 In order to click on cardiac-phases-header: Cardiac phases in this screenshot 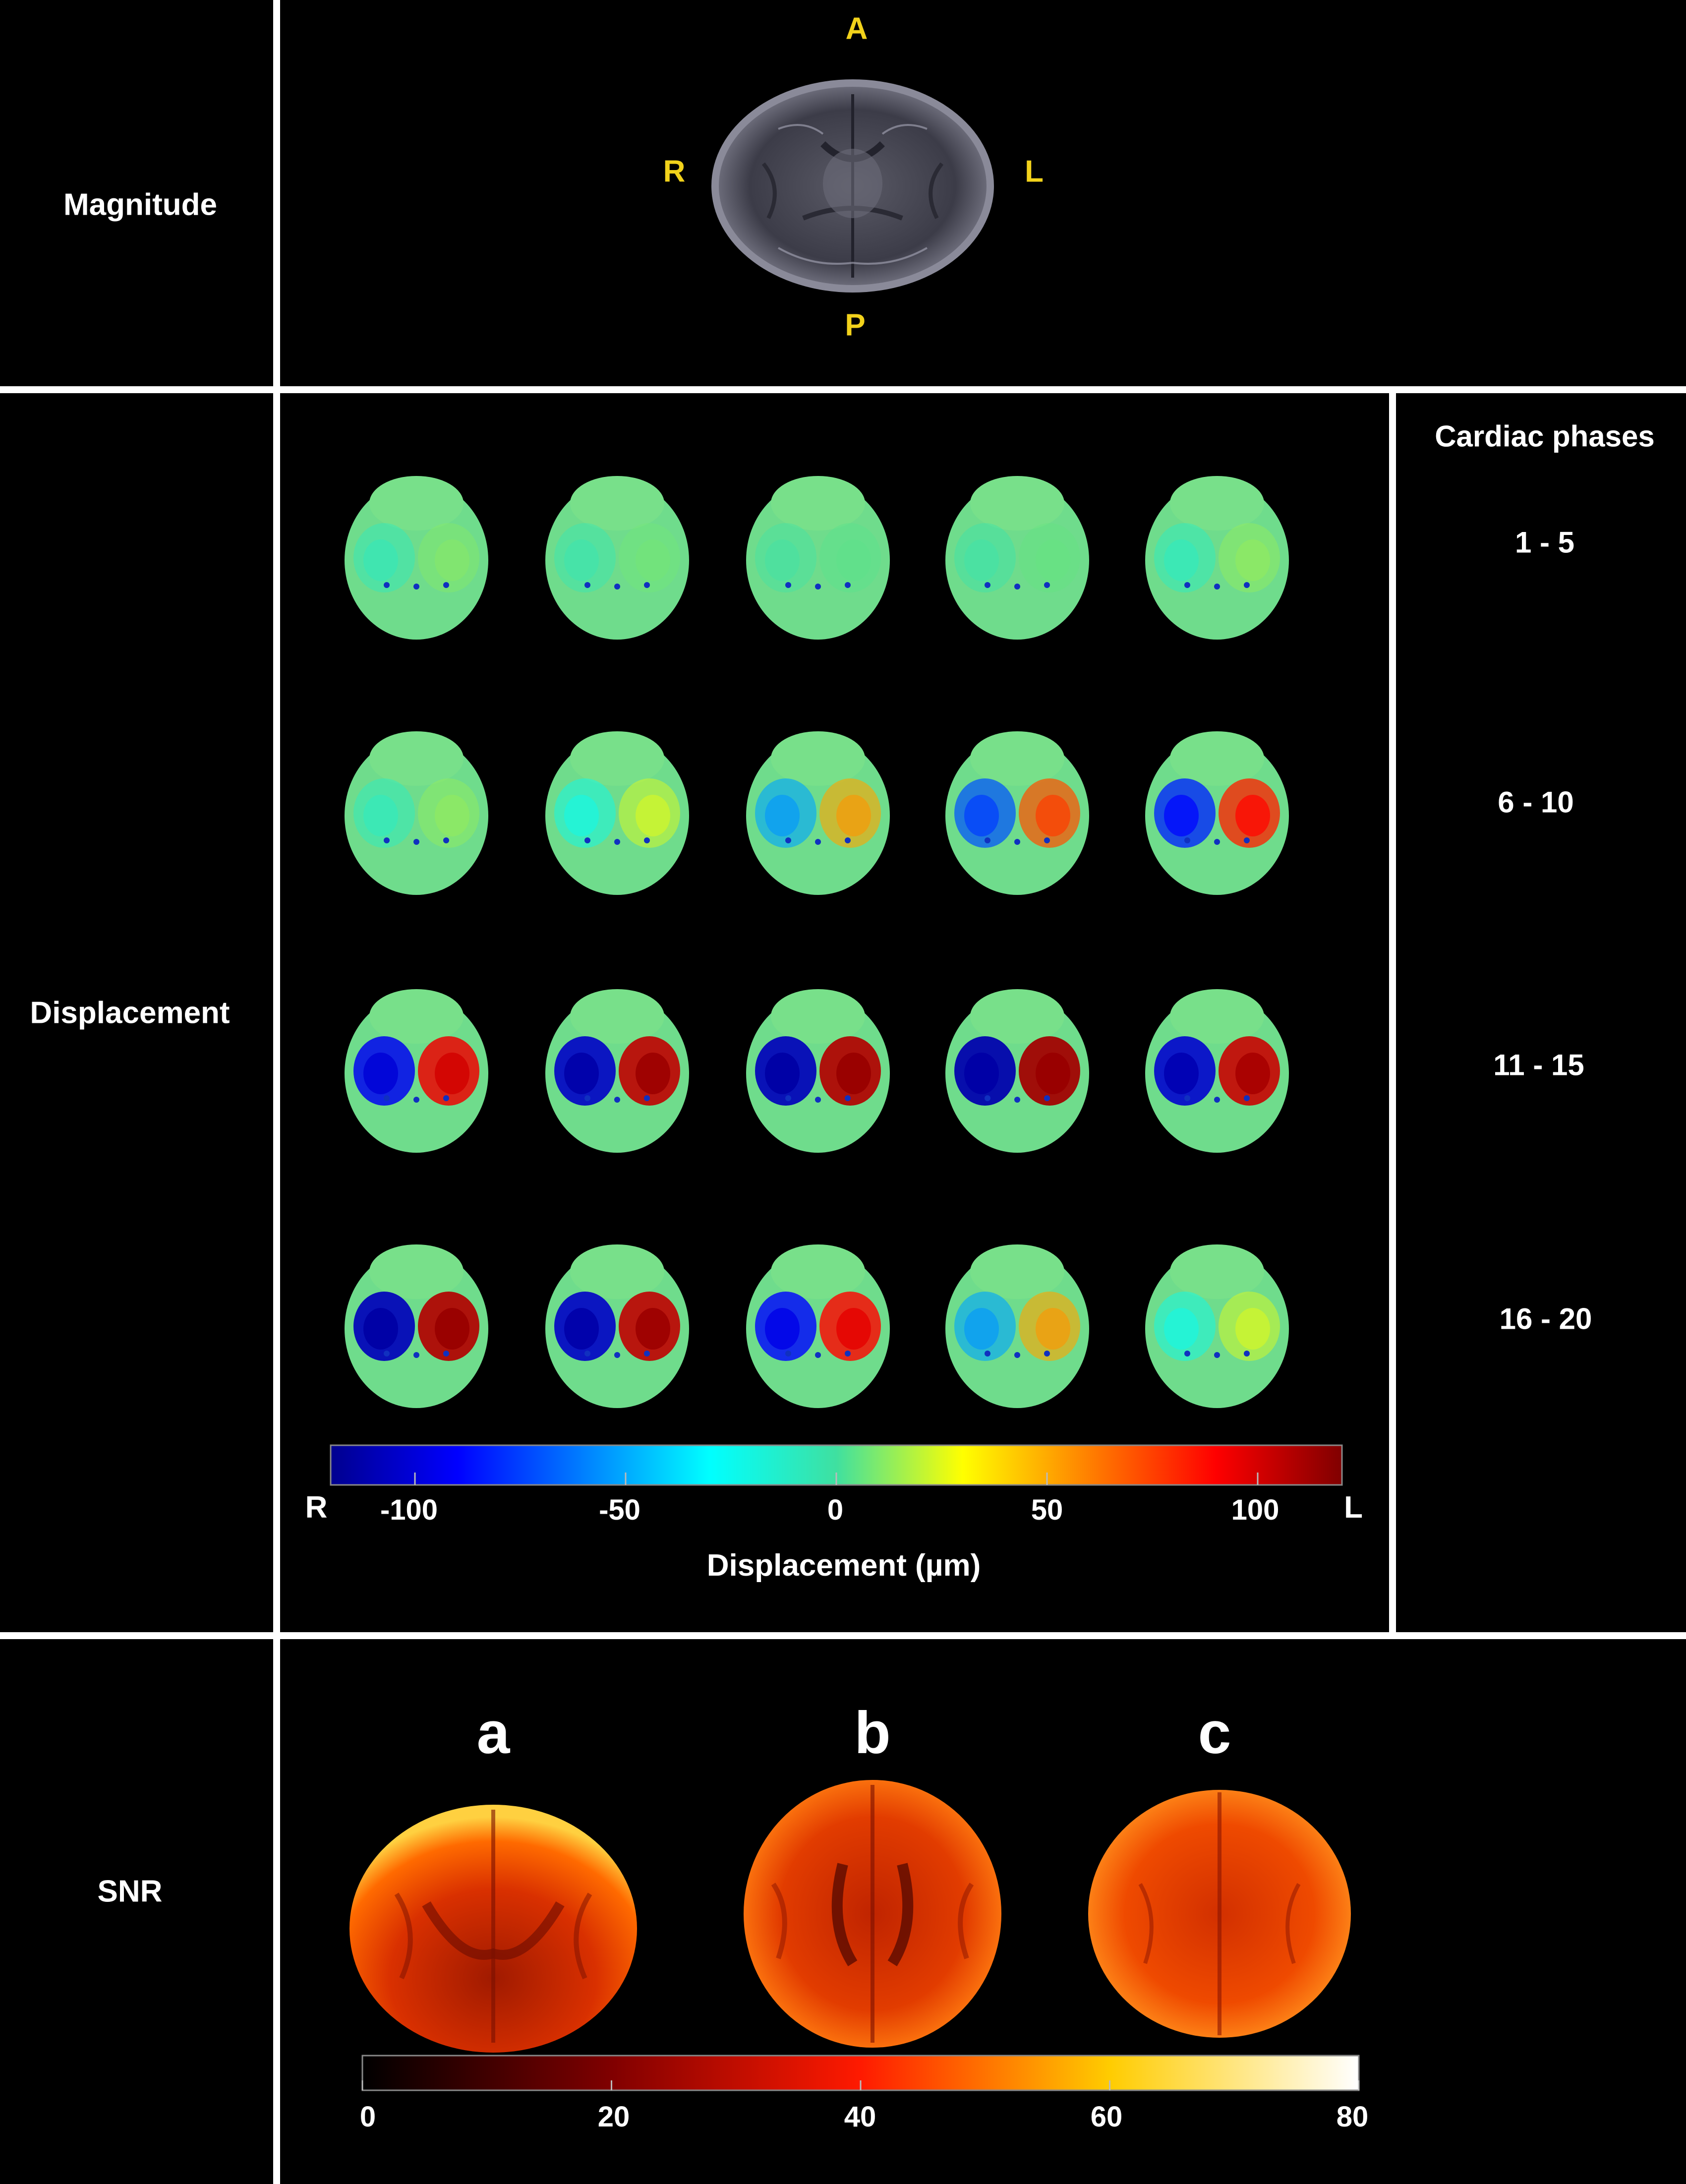, I will do `click(1545, 436)`.